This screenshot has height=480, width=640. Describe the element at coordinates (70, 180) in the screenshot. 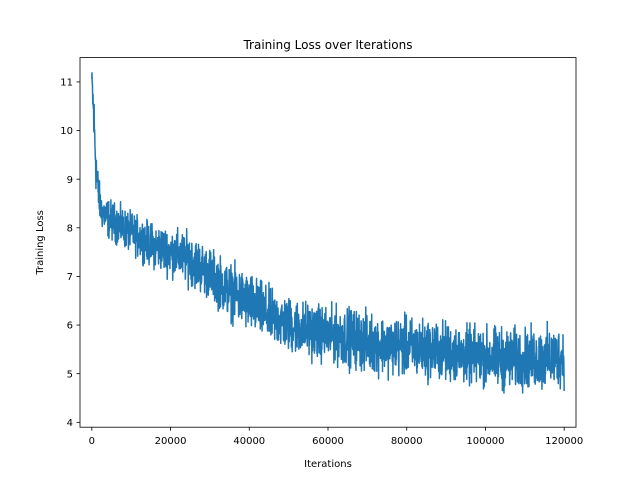

I see `y-tick-label: 9` at that location.